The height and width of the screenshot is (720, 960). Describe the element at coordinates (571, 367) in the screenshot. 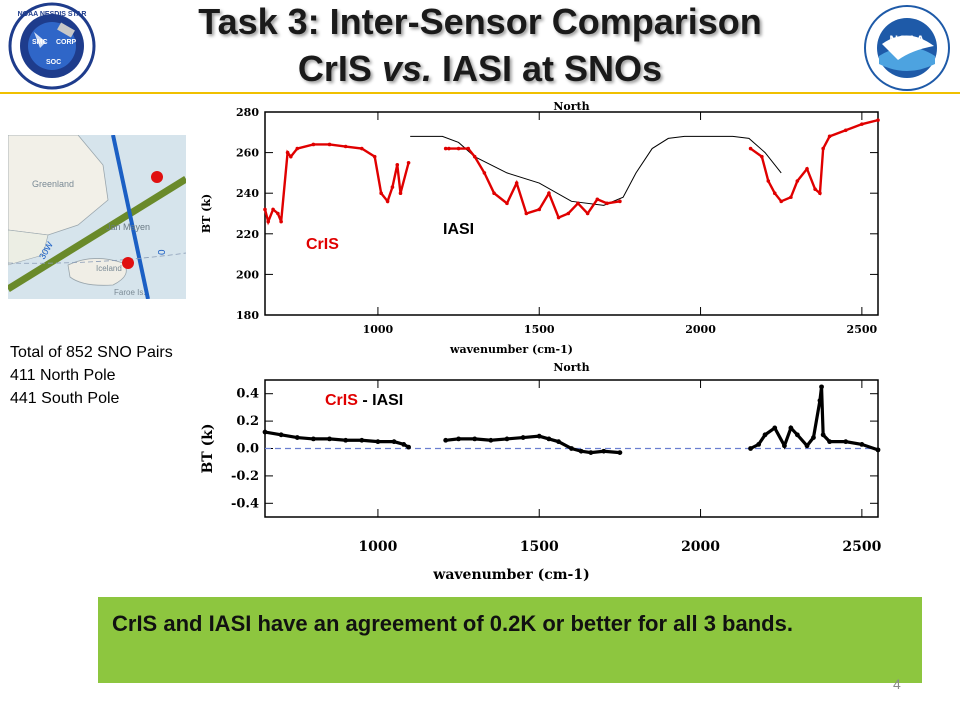

I see `chart-1-title: North` at that location.